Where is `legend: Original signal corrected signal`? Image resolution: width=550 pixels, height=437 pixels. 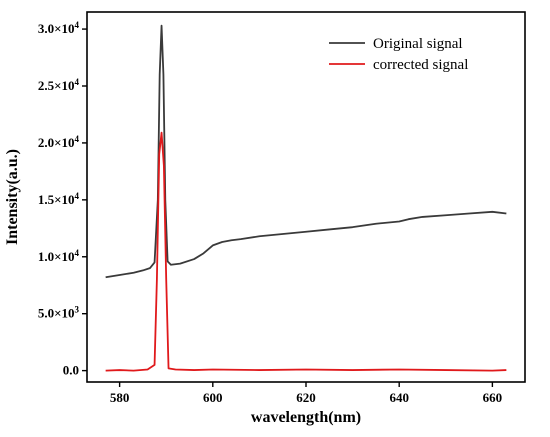
legend: Original signal corrected signal is located at coordinates (398, 54).